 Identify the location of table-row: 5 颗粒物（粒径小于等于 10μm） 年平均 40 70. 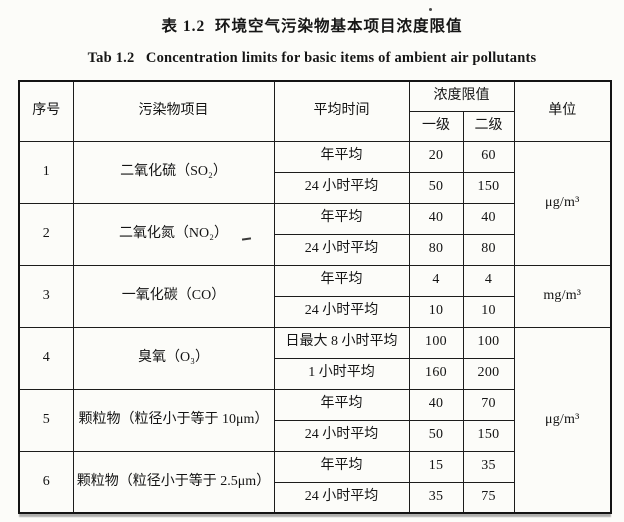
(314, 420).